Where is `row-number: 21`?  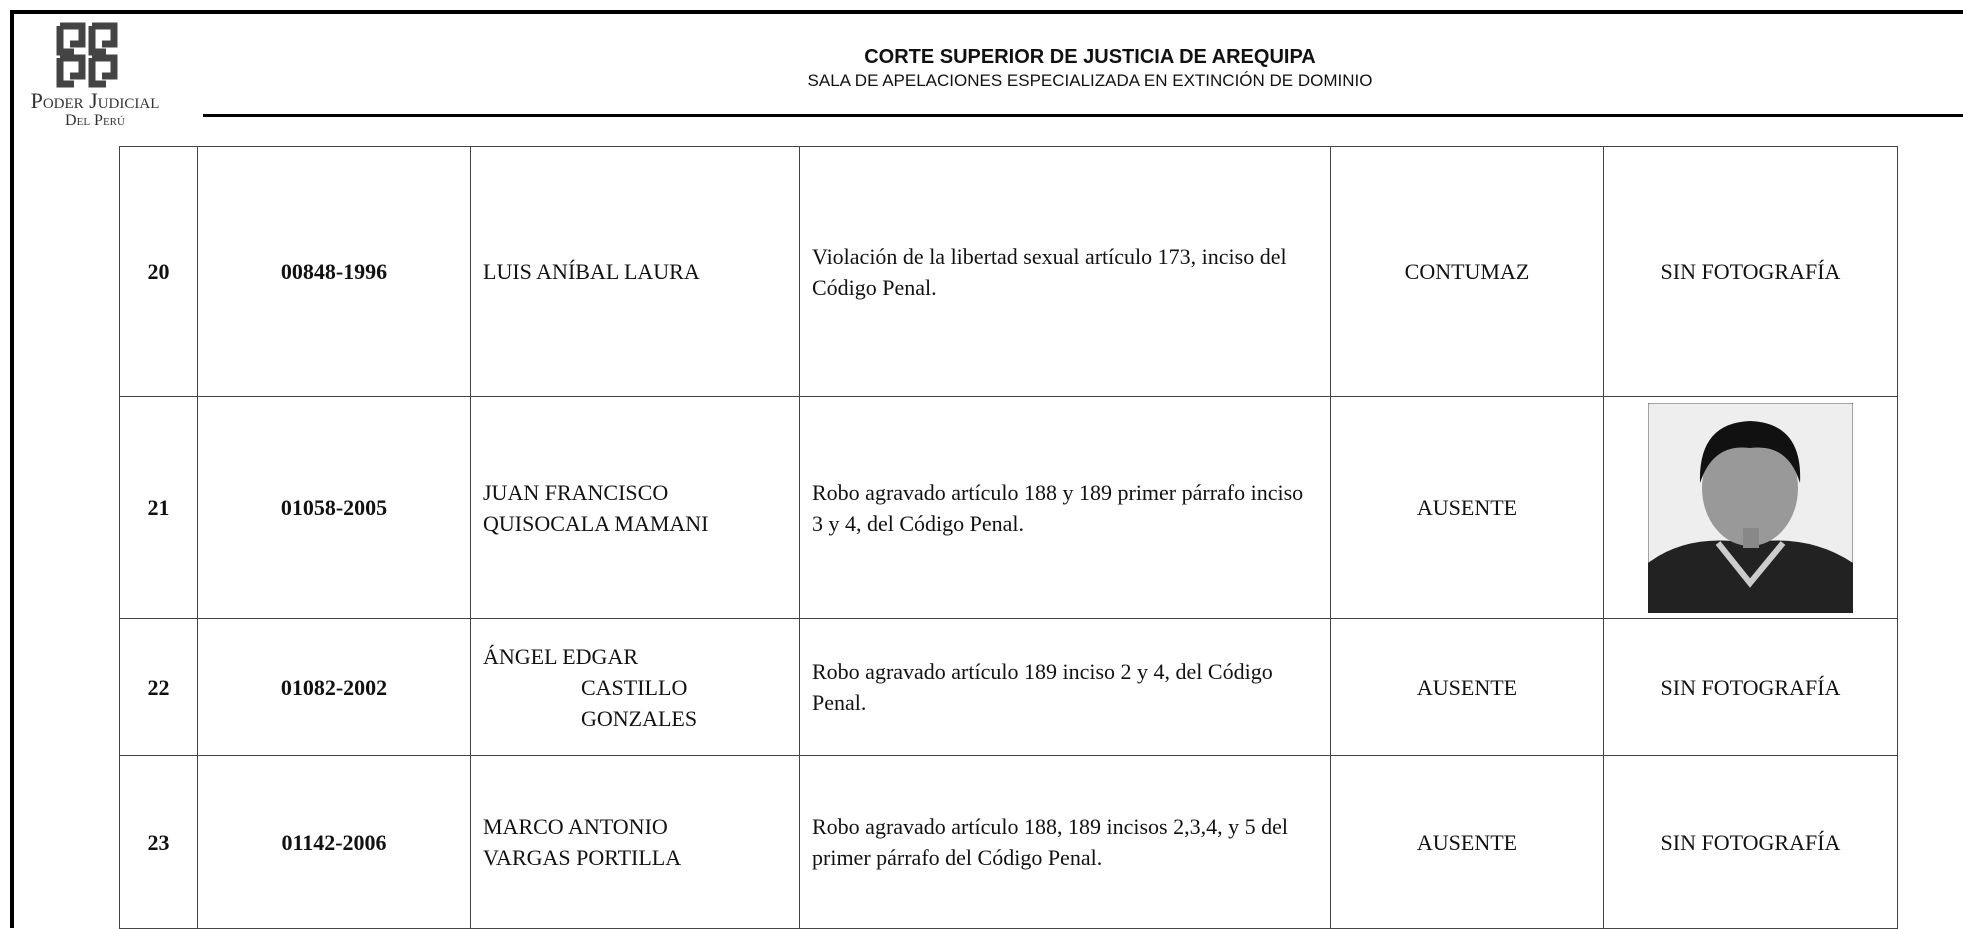 row-number: 21 is located at coordinates (158, 507).